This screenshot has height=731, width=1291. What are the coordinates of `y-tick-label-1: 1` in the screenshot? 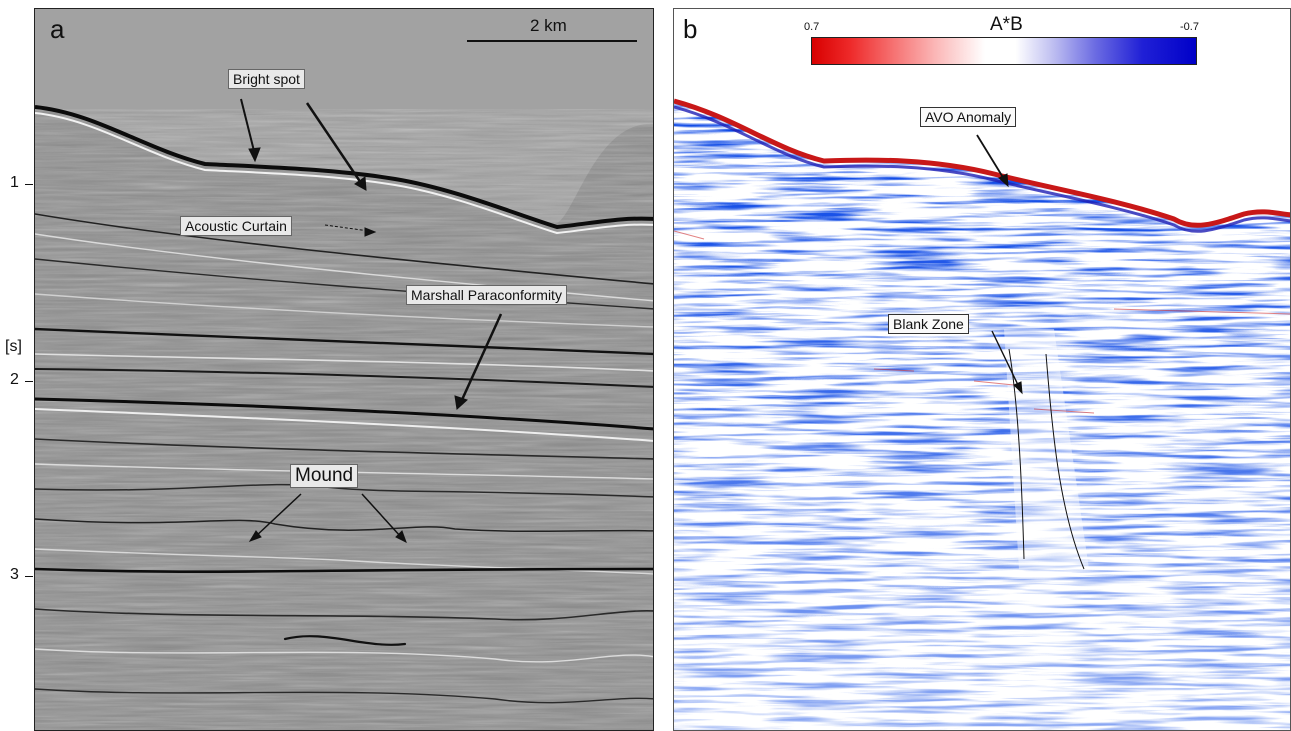 It's located at (14, 182).